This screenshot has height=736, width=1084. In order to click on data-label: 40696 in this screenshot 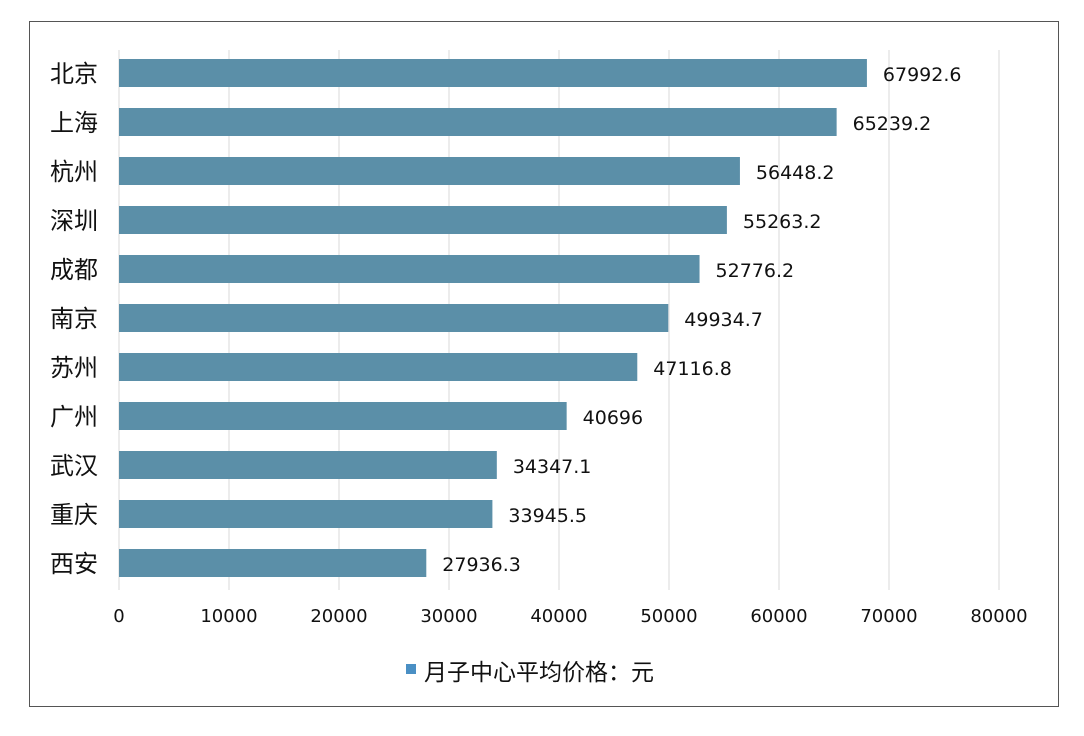, I will do `click(613, 418)`.